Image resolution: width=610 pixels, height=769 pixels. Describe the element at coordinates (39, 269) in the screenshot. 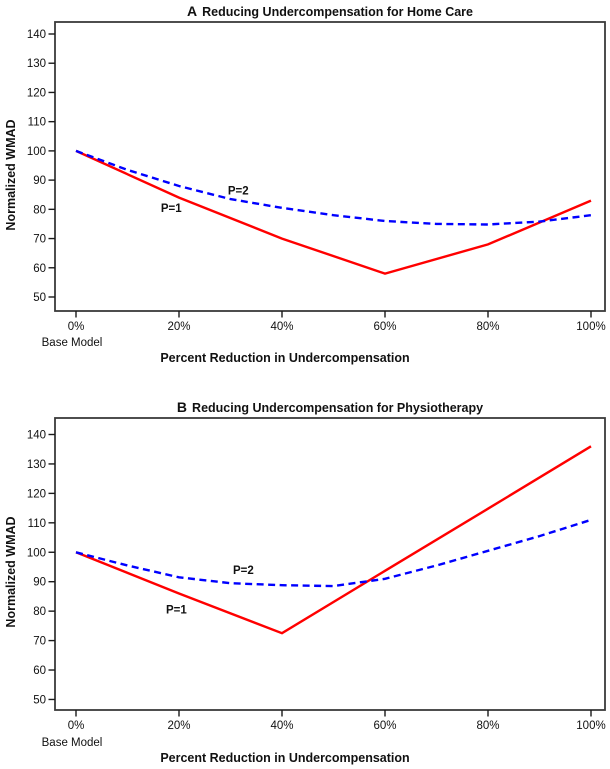

I see `panel-a-y-tick-label: 60` at that location.